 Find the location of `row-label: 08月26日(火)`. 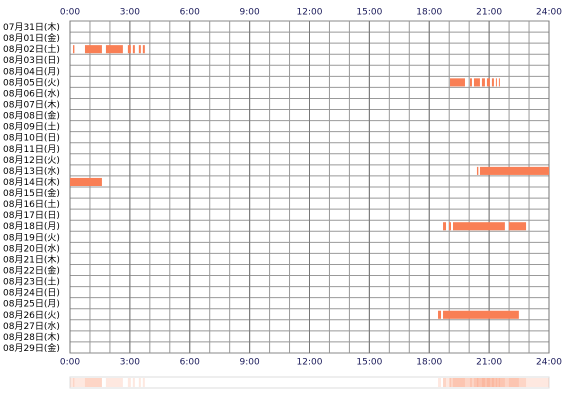

row-label: 08月26日(火) is located at coordinates (31, 315).